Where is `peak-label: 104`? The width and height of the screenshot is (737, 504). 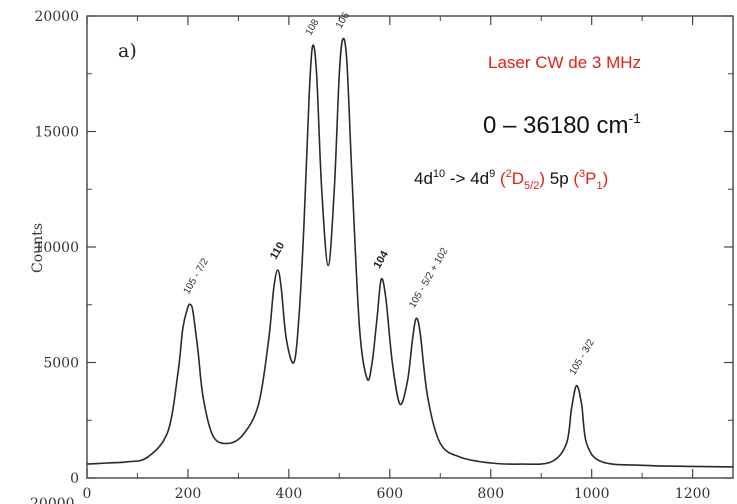
peak-label: 104 is located at coordinates (381, 259).